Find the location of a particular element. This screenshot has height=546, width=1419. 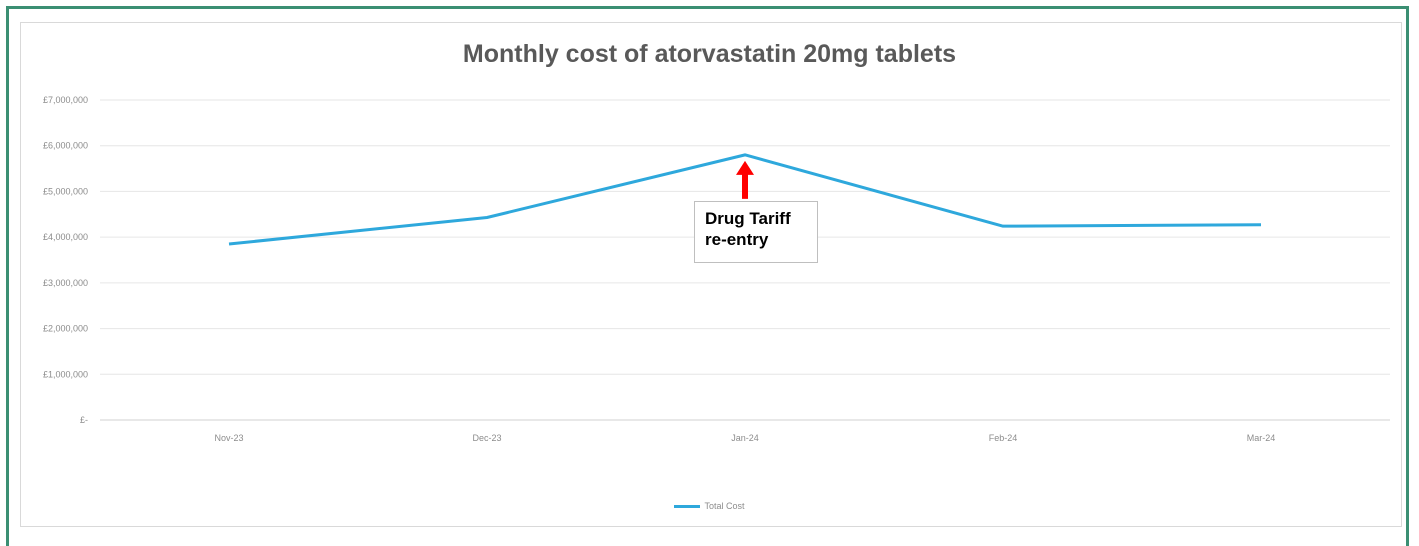

legend-swatch is located at coordinates (687, 506).